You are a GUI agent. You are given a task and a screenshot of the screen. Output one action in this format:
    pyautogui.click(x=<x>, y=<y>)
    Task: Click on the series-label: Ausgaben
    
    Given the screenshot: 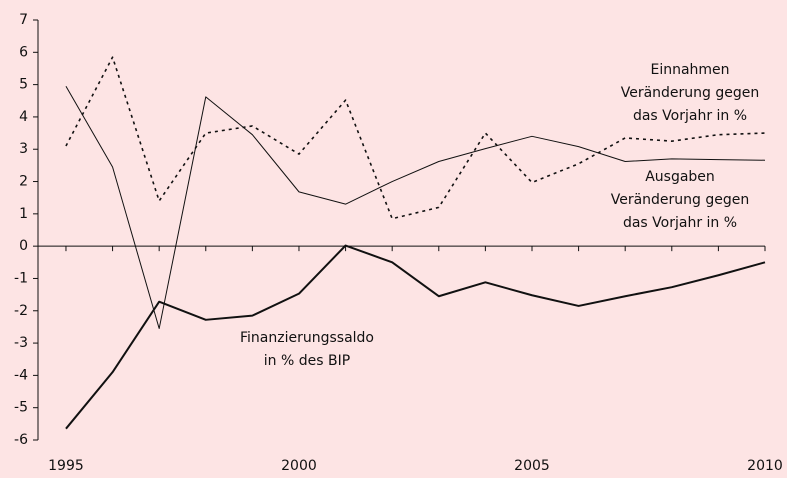 What is the action you would take?
    pyautogui.click(x=680, y=177)
    